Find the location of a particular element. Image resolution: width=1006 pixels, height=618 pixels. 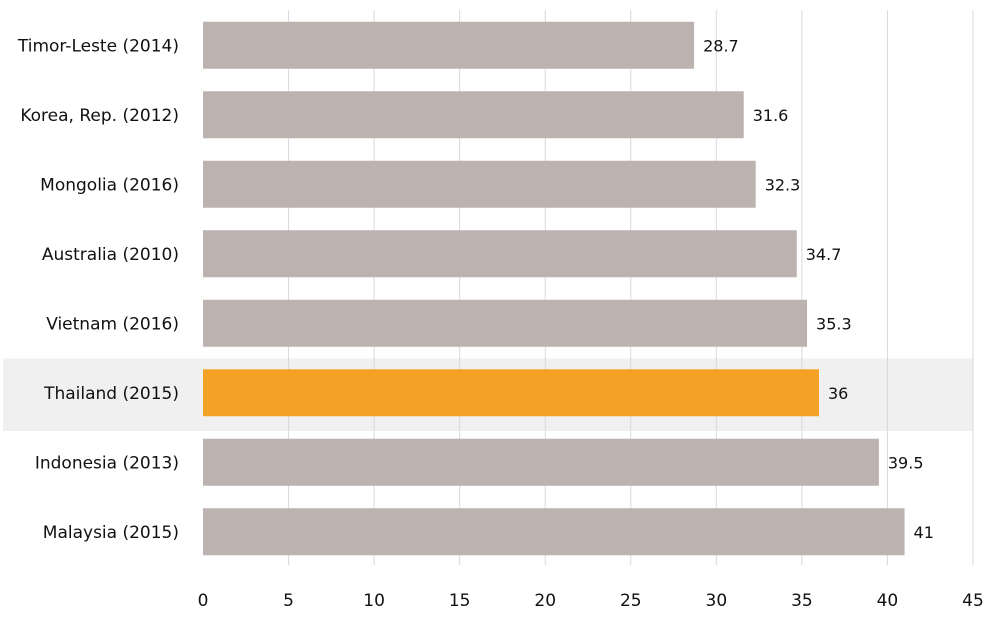

category-label: Australia (2010) is located at coordinates (110, 255).